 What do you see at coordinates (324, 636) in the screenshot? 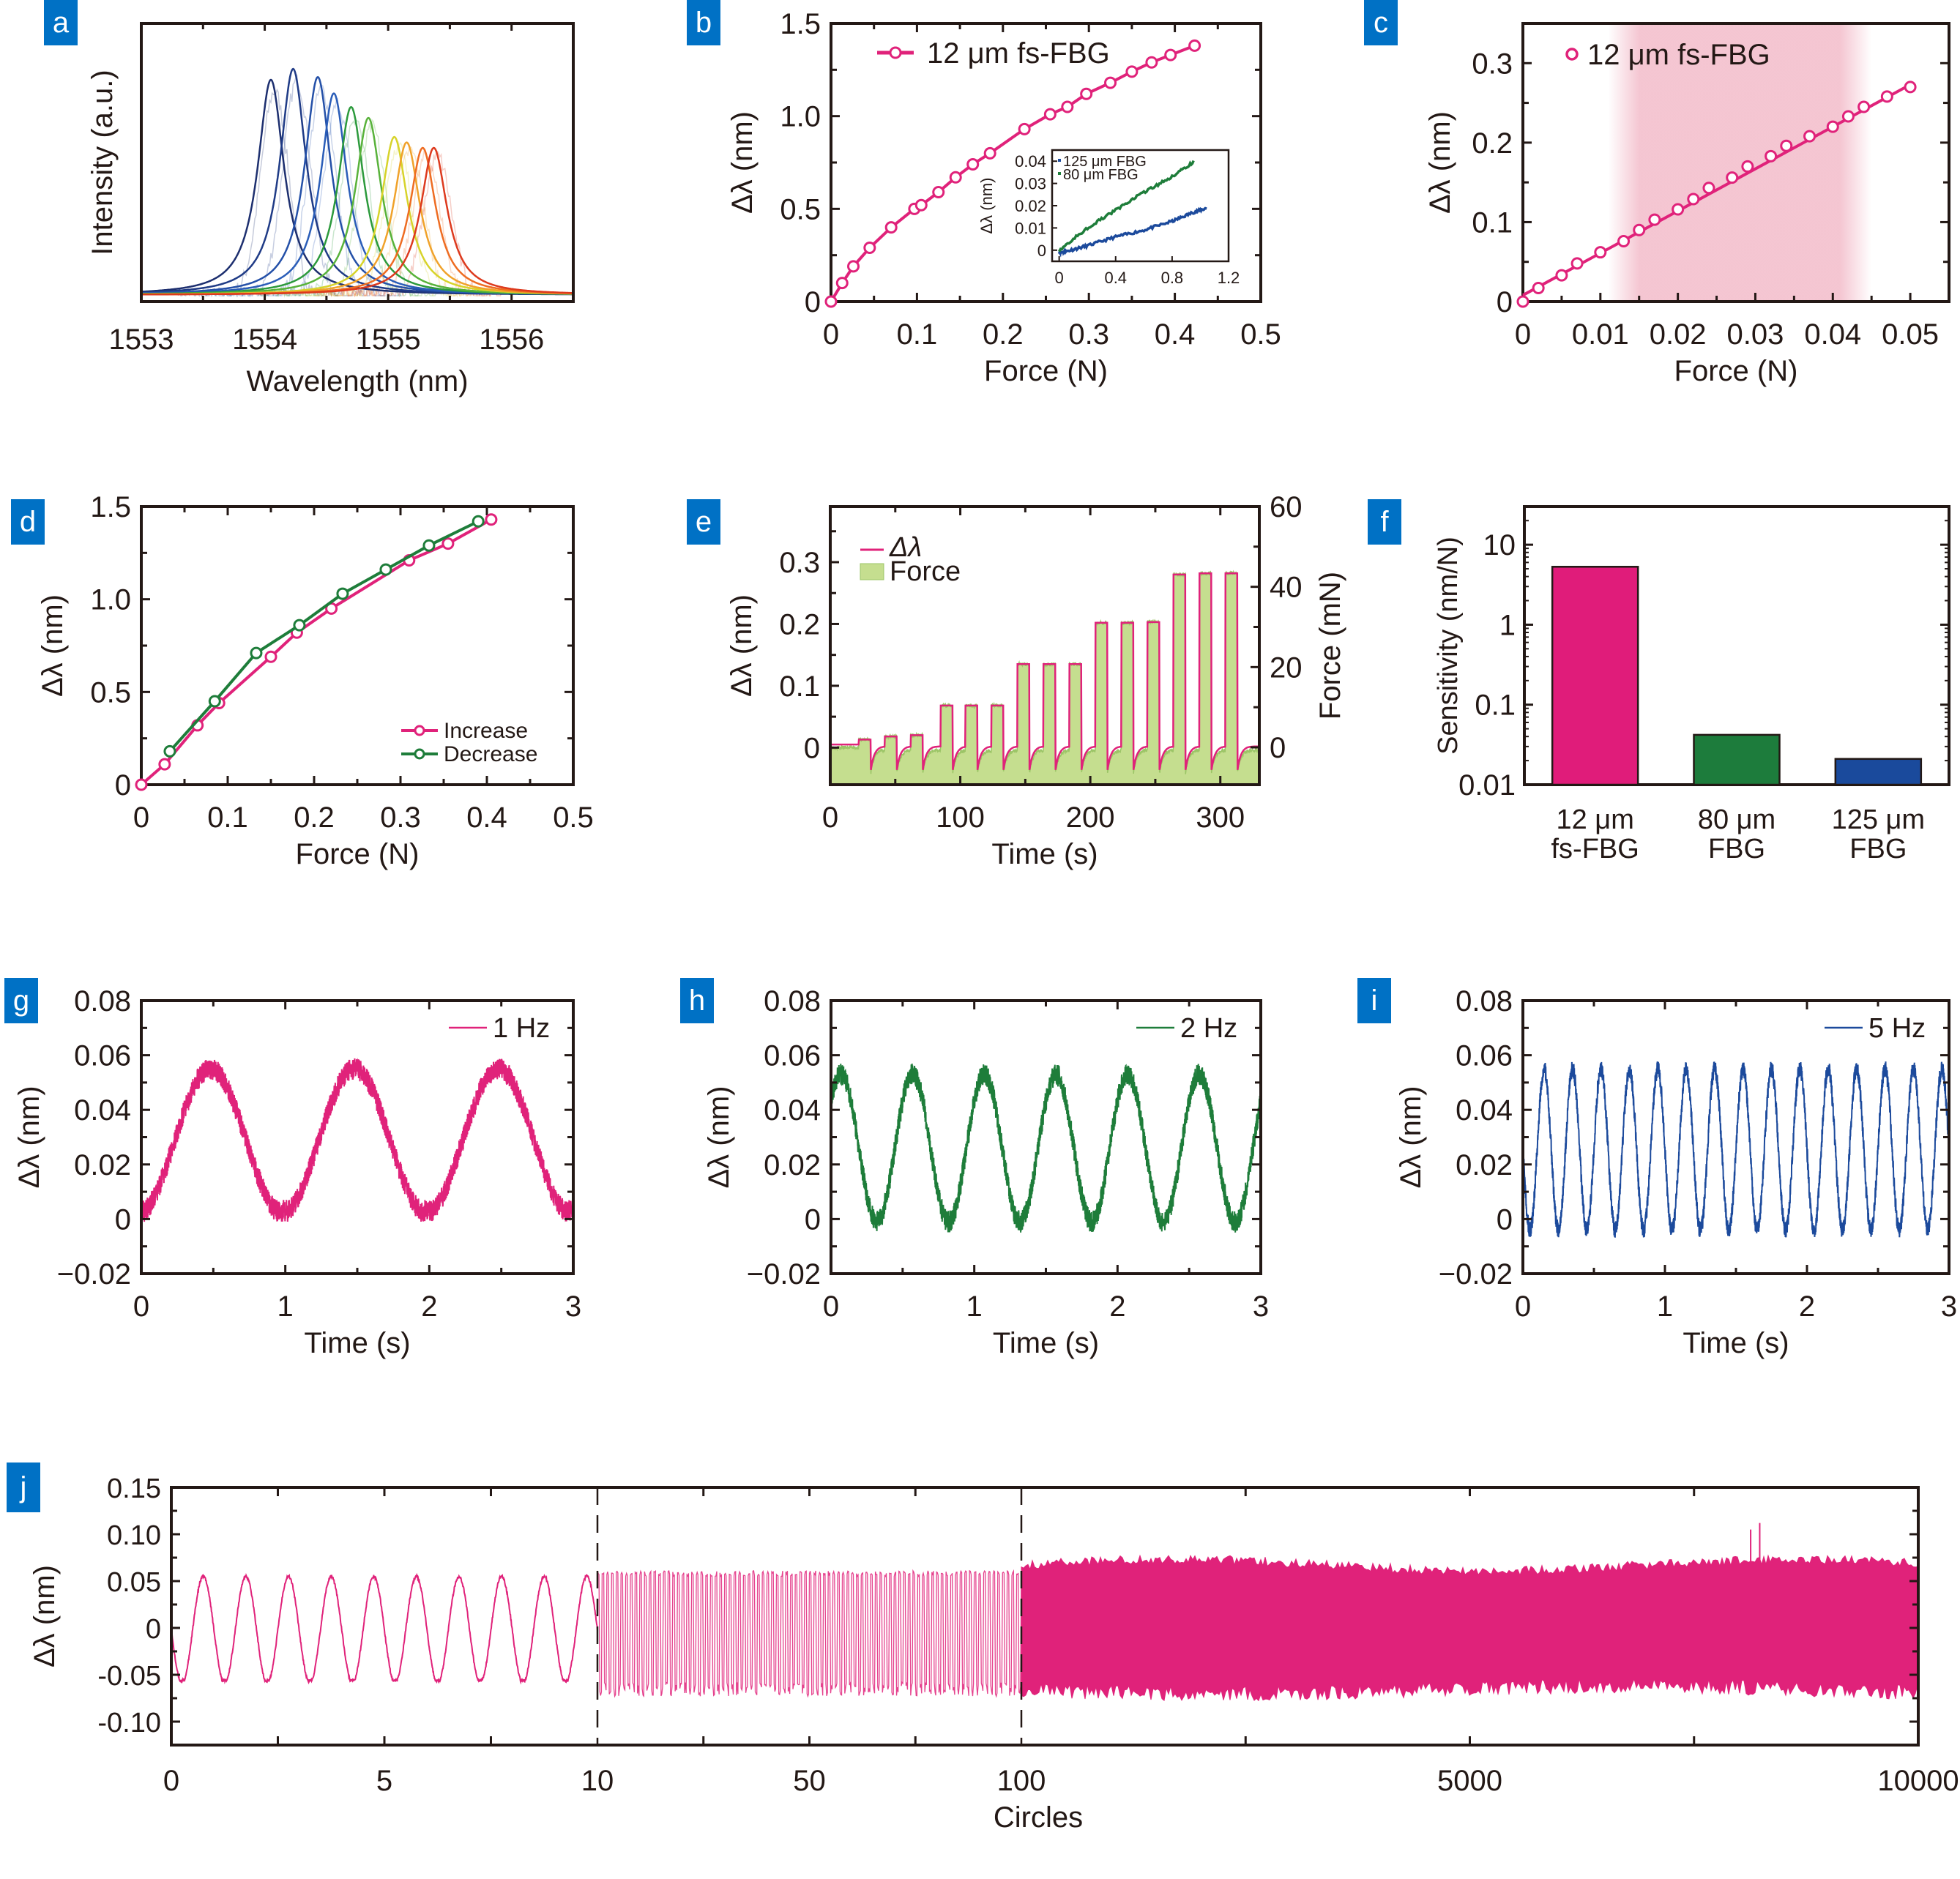
I see `series-line-decrease` at bounding box center [324, 636].